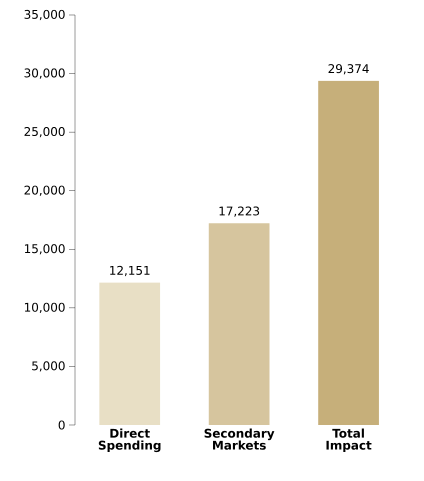 The image size is (424, 481). I want to click on data-label: 17,223, so click(240, 211).